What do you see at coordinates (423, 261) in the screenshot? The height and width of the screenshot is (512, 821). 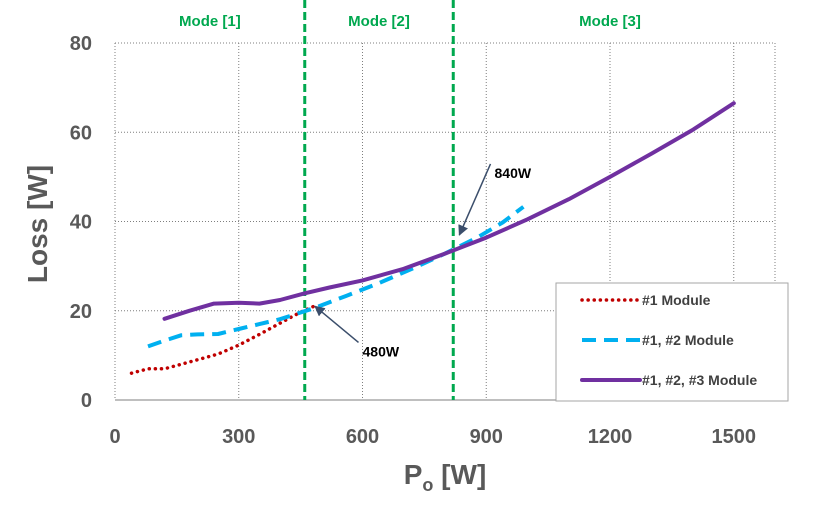 I see `annotations: 480W 840W` at bounding box center [423, 261].